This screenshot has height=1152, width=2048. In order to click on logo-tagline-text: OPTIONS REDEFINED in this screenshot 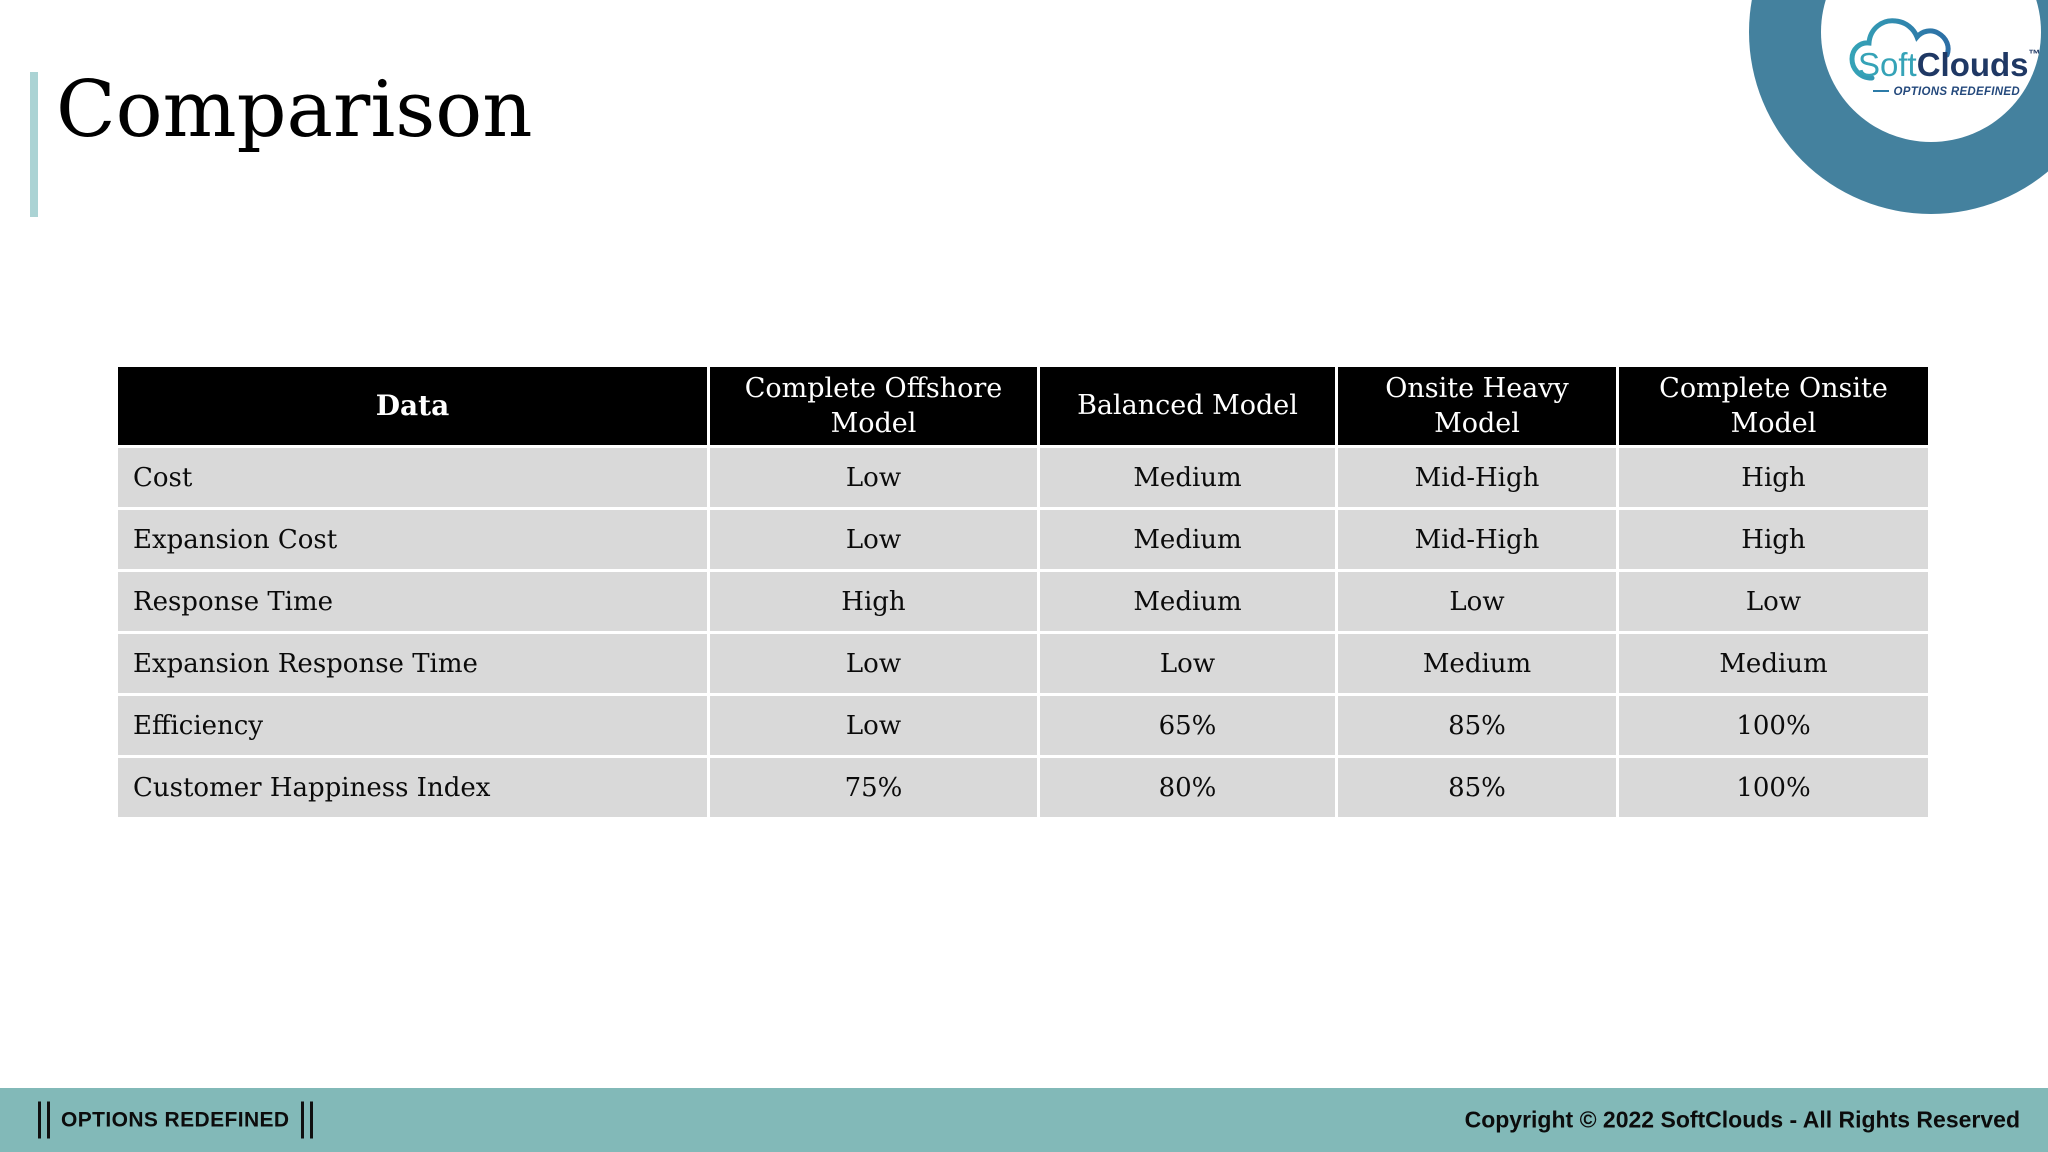, I will do `click(1956, 92)`.